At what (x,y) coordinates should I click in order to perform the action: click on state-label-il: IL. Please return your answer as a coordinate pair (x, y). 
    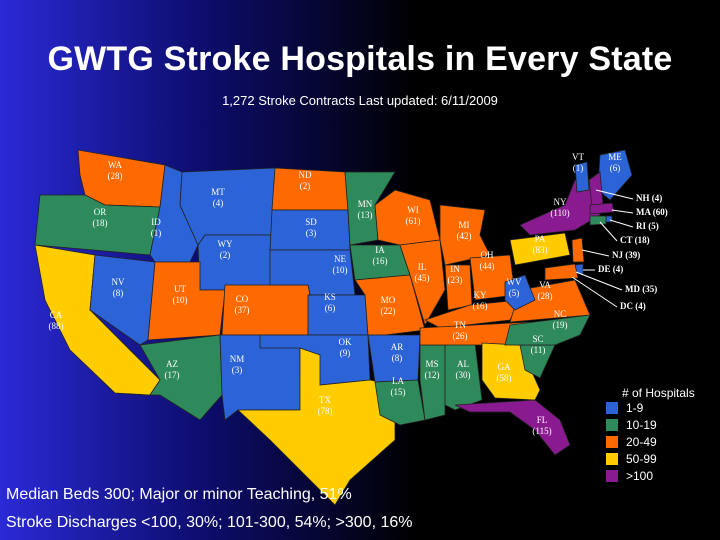
    Looking at the image, I should click on (422, 267).